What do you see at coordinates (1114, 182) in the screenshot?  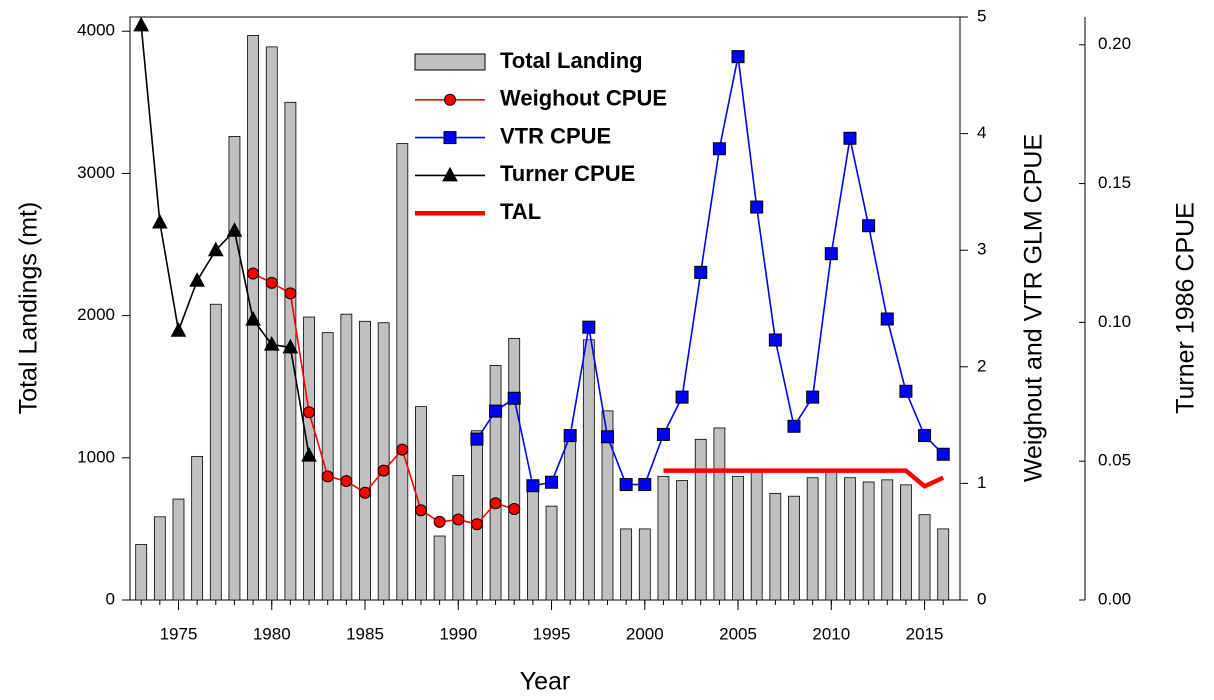 I see `y3-tick-label: 0.15` at bounding box center [1114, 182].